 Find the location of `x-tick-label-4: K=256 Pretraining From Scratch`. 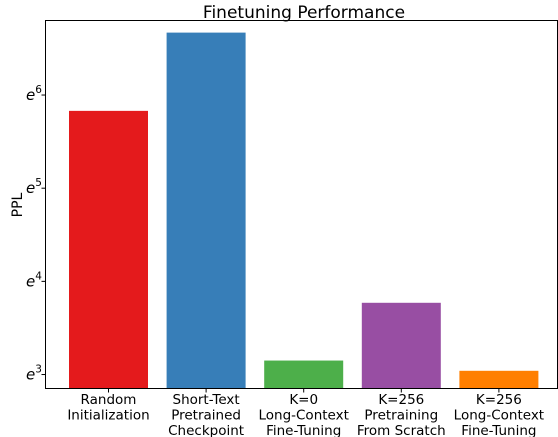

x-tick-label-4: K=256 Pretraining From Scratch is located at coordinates (401, 414).